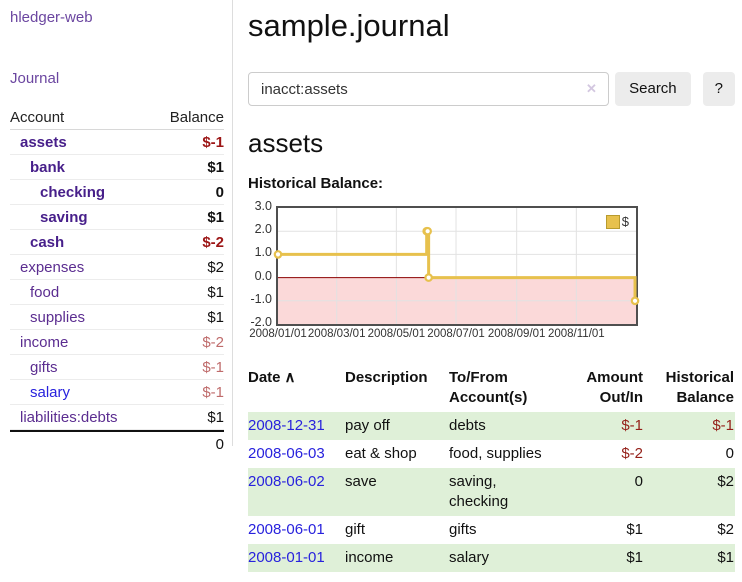 Image resolution: width=742 pixels, height=582 pixels. What do you see at coordinates (260, 264) in the screenshot?
I see `chart-y-axis: 3.0 2.0 1.0 0.0 -1.0 -2.0` at bounding box center [260, 264].